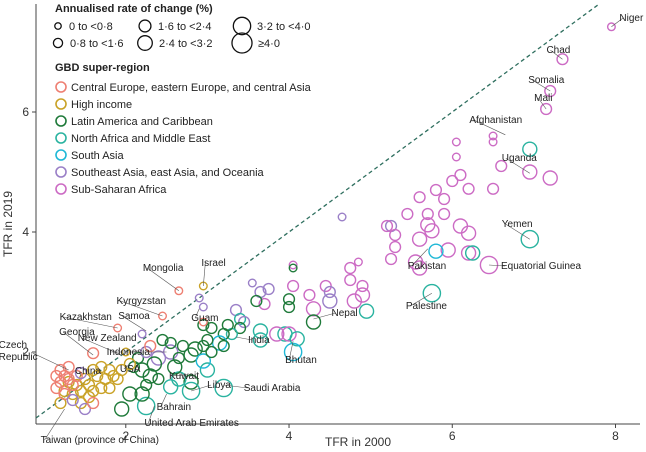 The width and height of the screenshot is (646, 452). What do you see at coordinates (107, 338) in the screenshot?
I see `annotation-label: New Zealand` at bounding box center [107, 338].